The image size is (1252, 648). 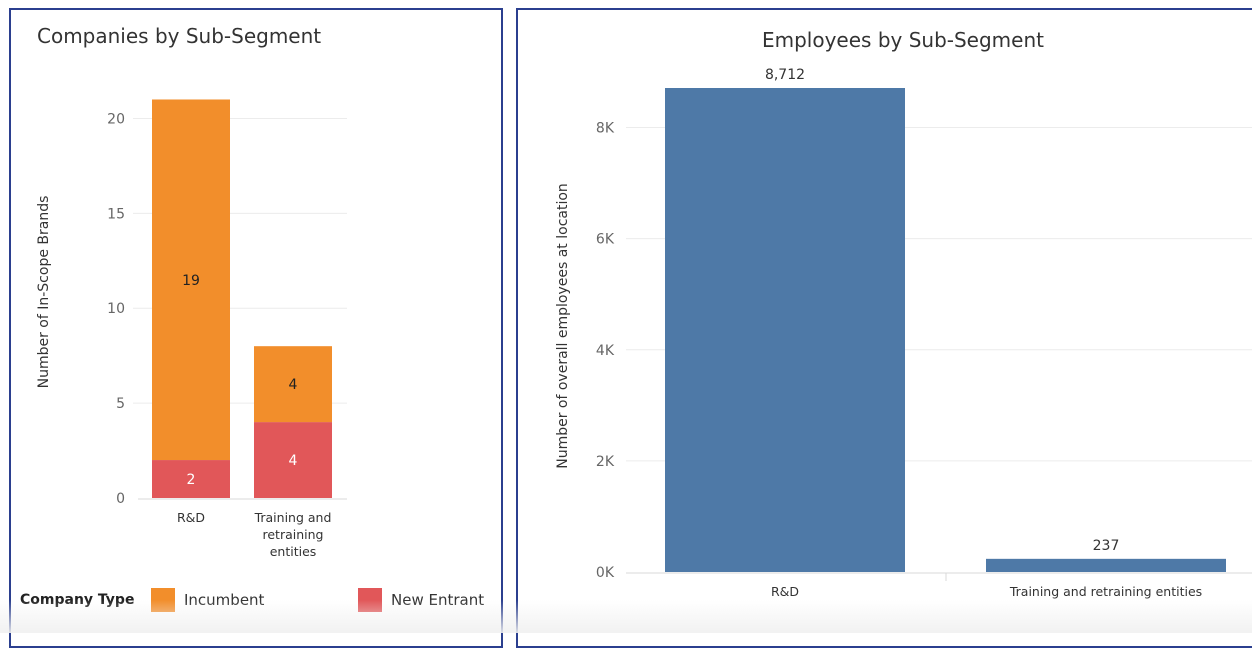 I want to click on data-label-incumbent: 4, so click(x=293, y=385).